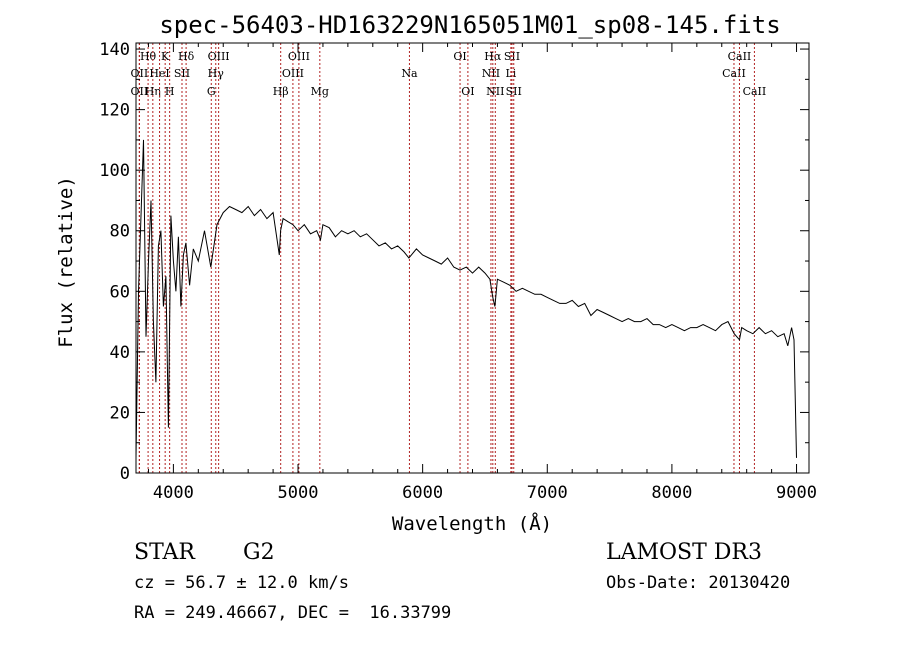  I want to click on survey-label: LAMOST DR3, so click(684, 552).